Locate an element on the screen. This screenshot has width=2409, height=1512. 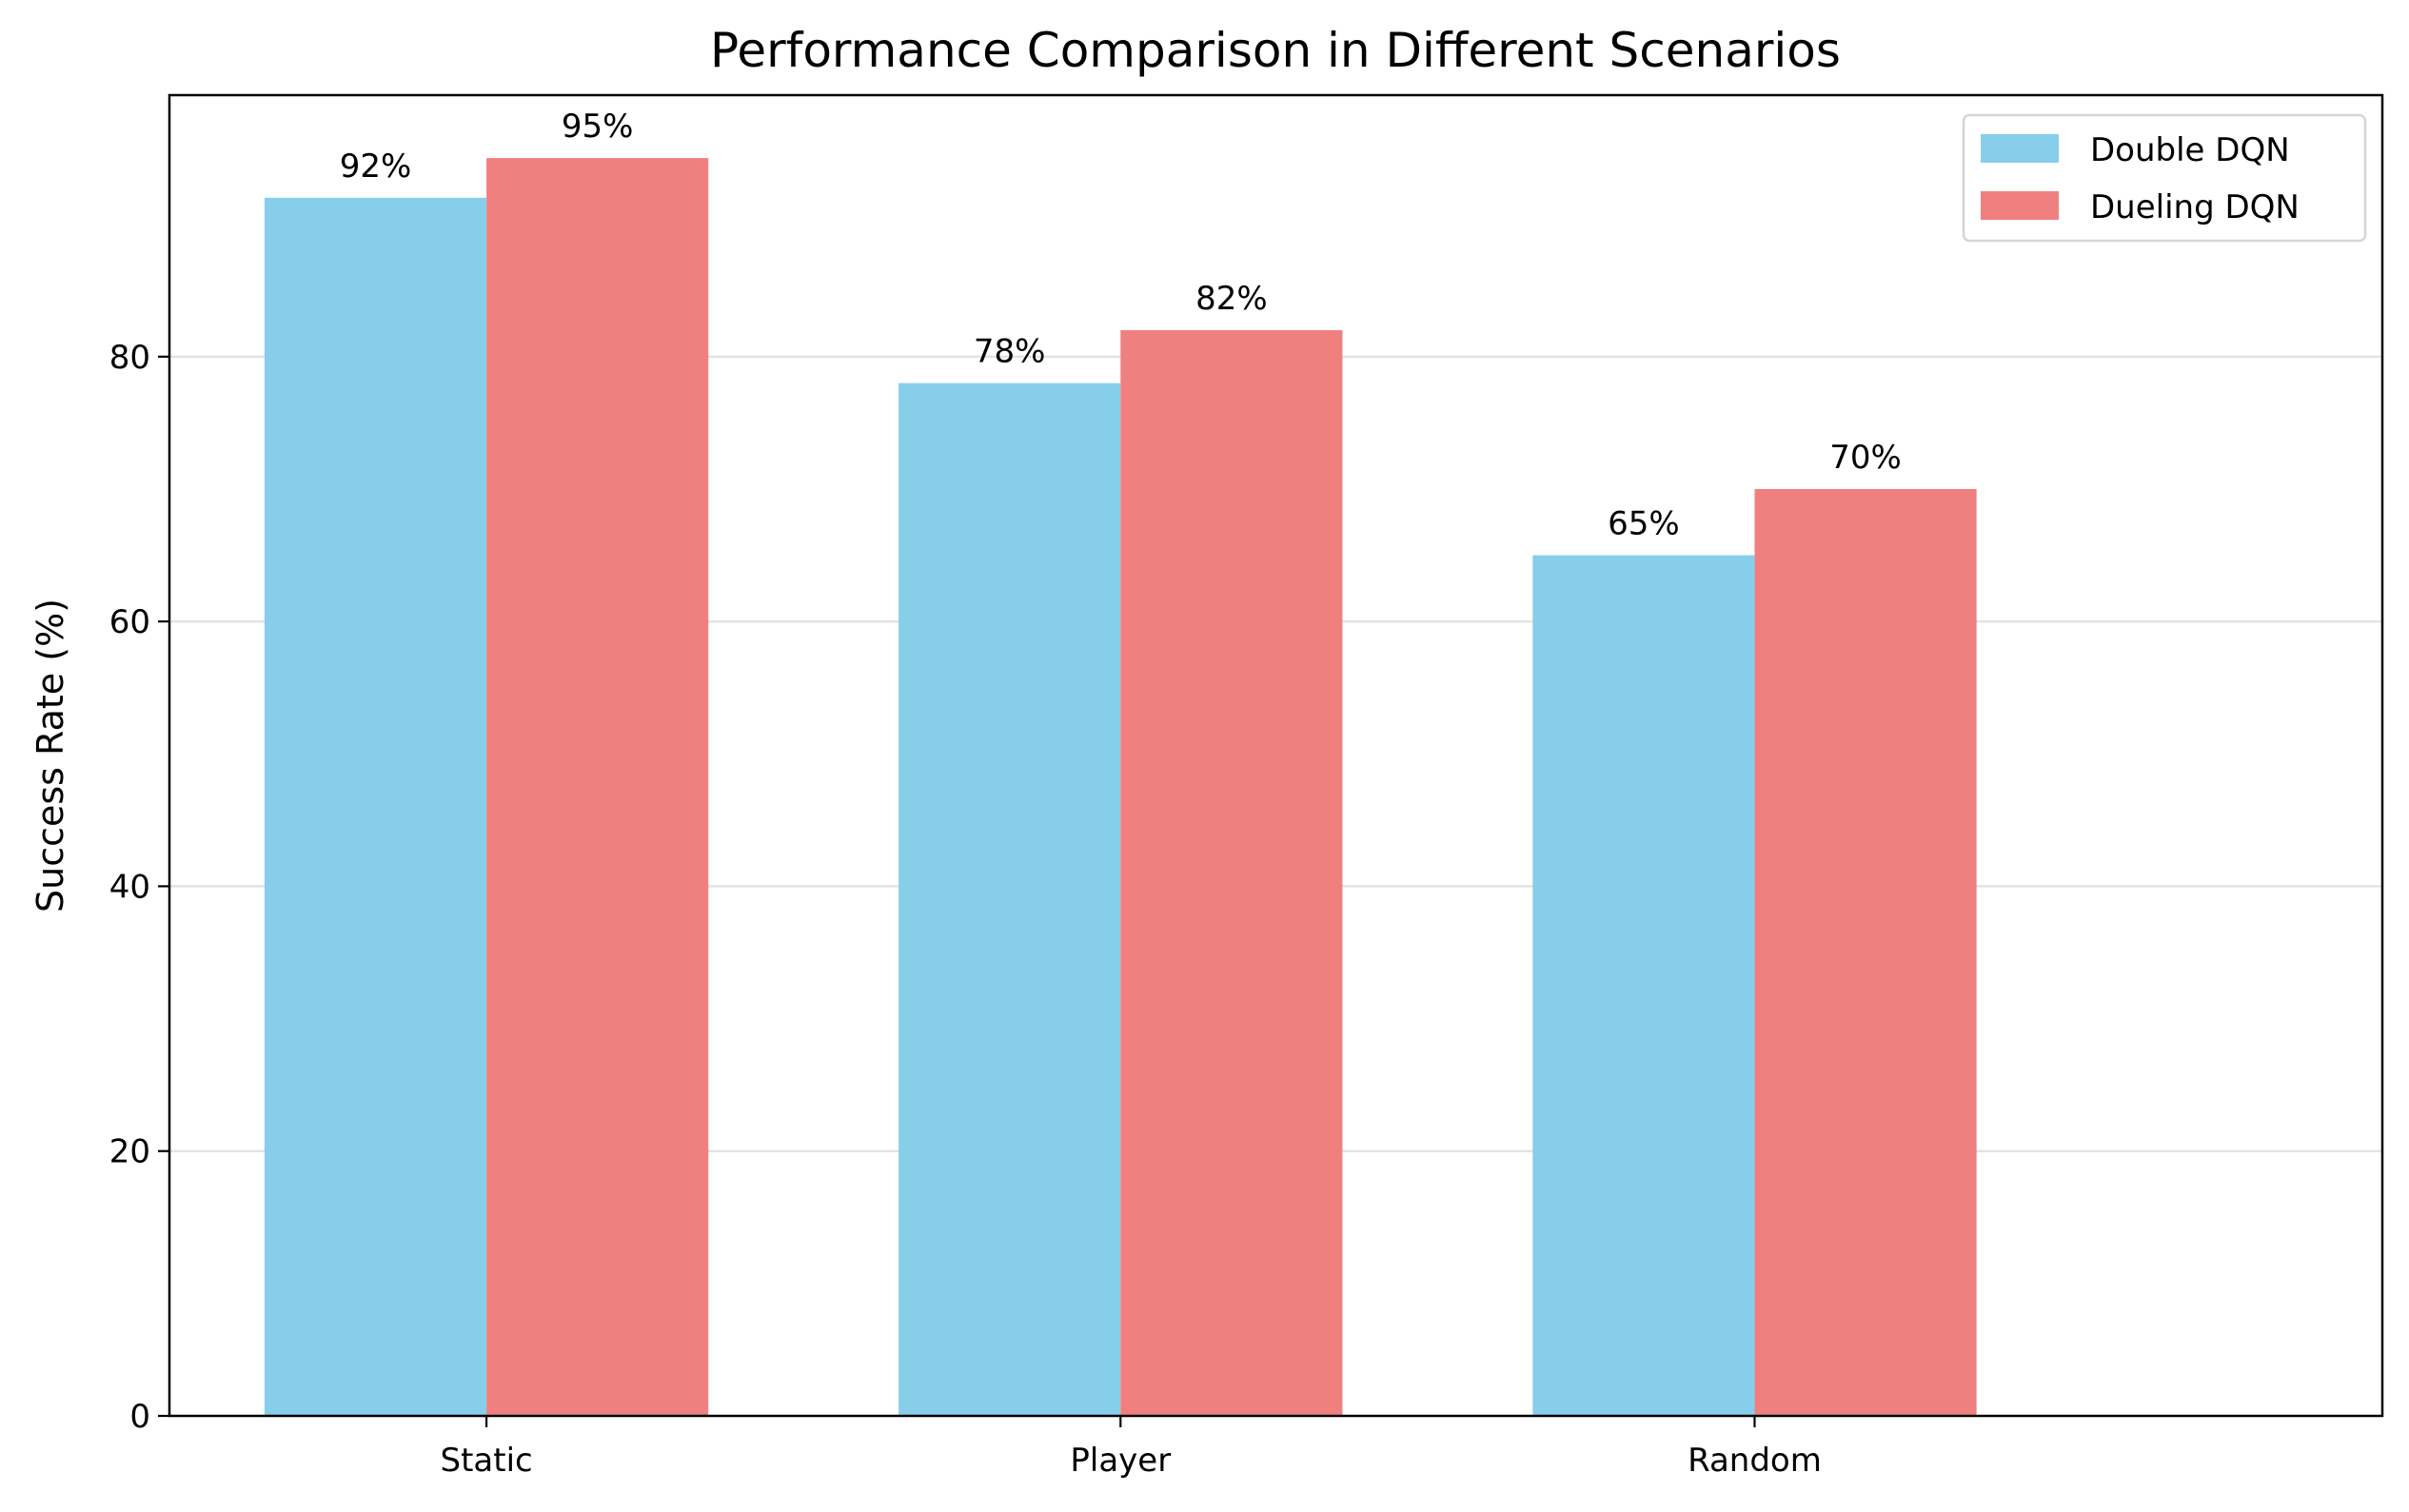
y-tick-label: 40 is located at coordinates (129, 887).